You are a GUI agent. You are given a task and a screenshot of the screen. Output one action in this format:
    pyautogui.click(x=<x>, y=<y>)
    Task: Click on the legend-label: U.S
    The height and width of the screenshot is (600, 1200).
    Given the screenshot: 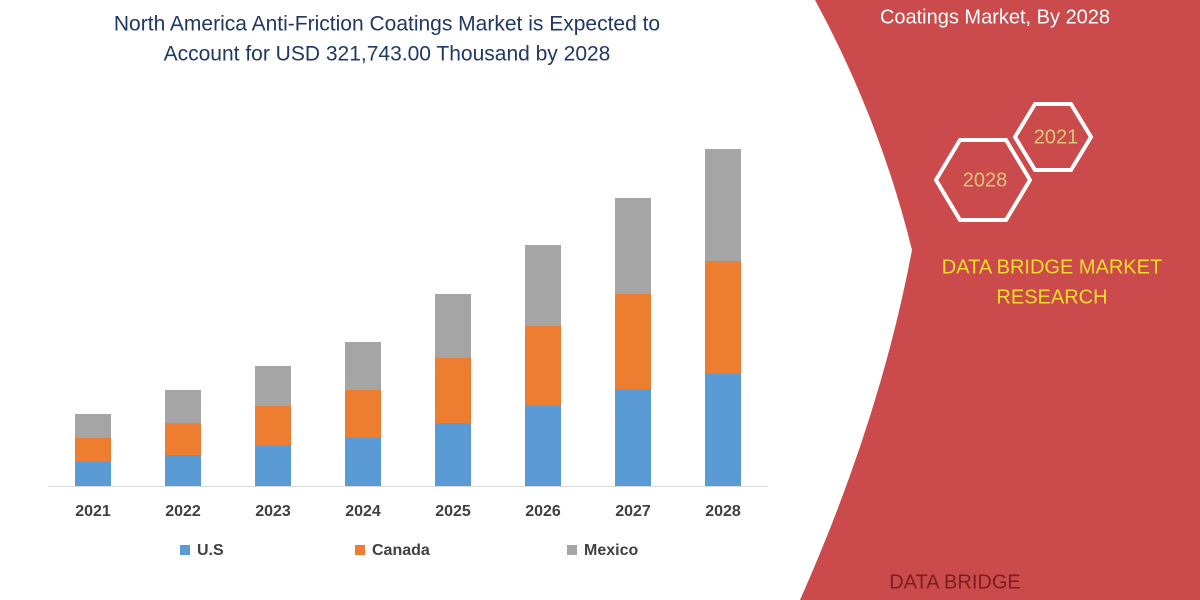 What is the action you would take?
    pyautogui.click(x=210, y=550)
    